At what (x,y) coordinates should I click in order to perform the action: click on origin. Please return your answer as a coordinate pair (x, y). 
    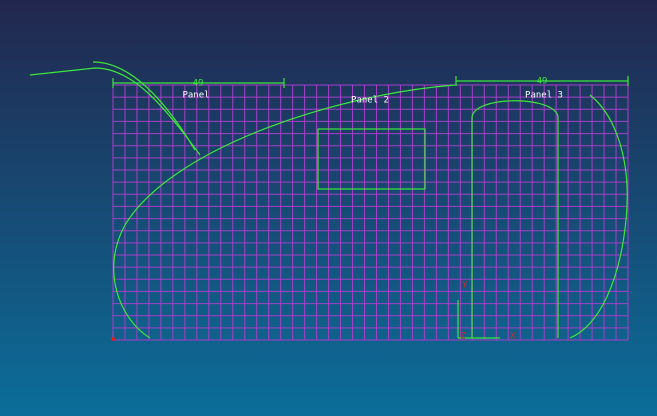
    Looking at the image, I should click on (113, 339).